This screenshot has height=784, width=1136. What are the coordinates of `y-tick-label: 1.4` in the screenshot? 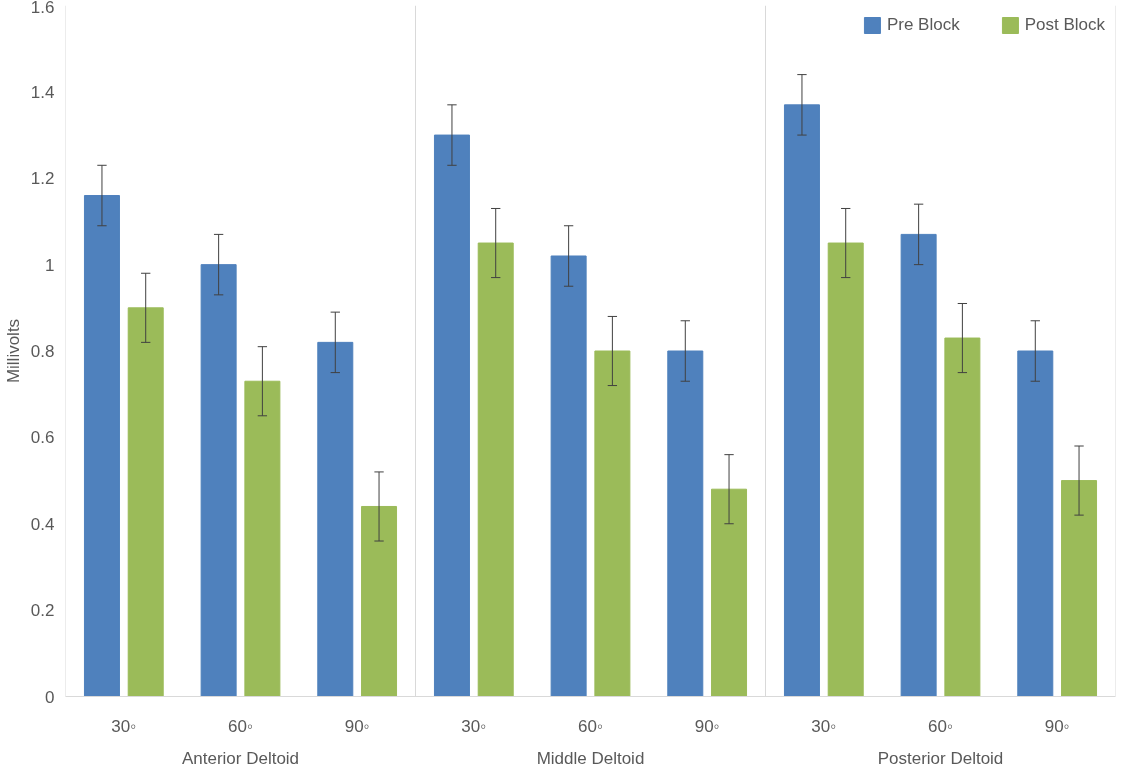 It's located at (42, 92).